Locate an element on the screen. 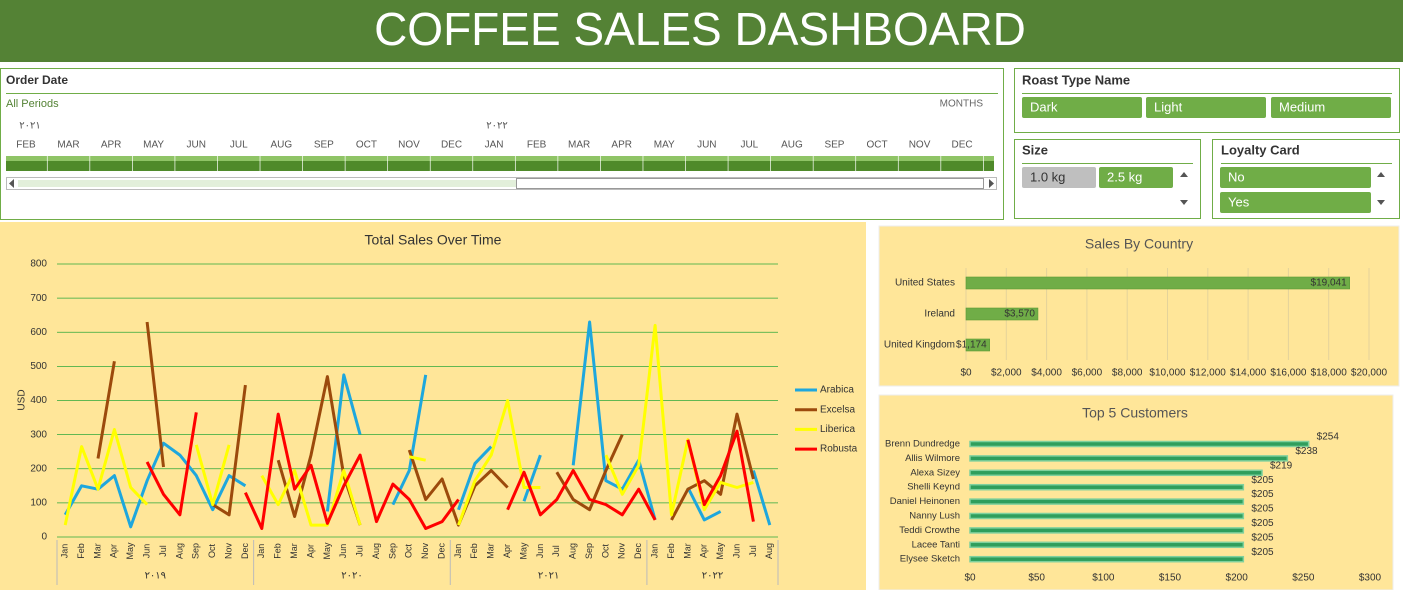  data-label: $219 is located at coordinates (1281, 465).